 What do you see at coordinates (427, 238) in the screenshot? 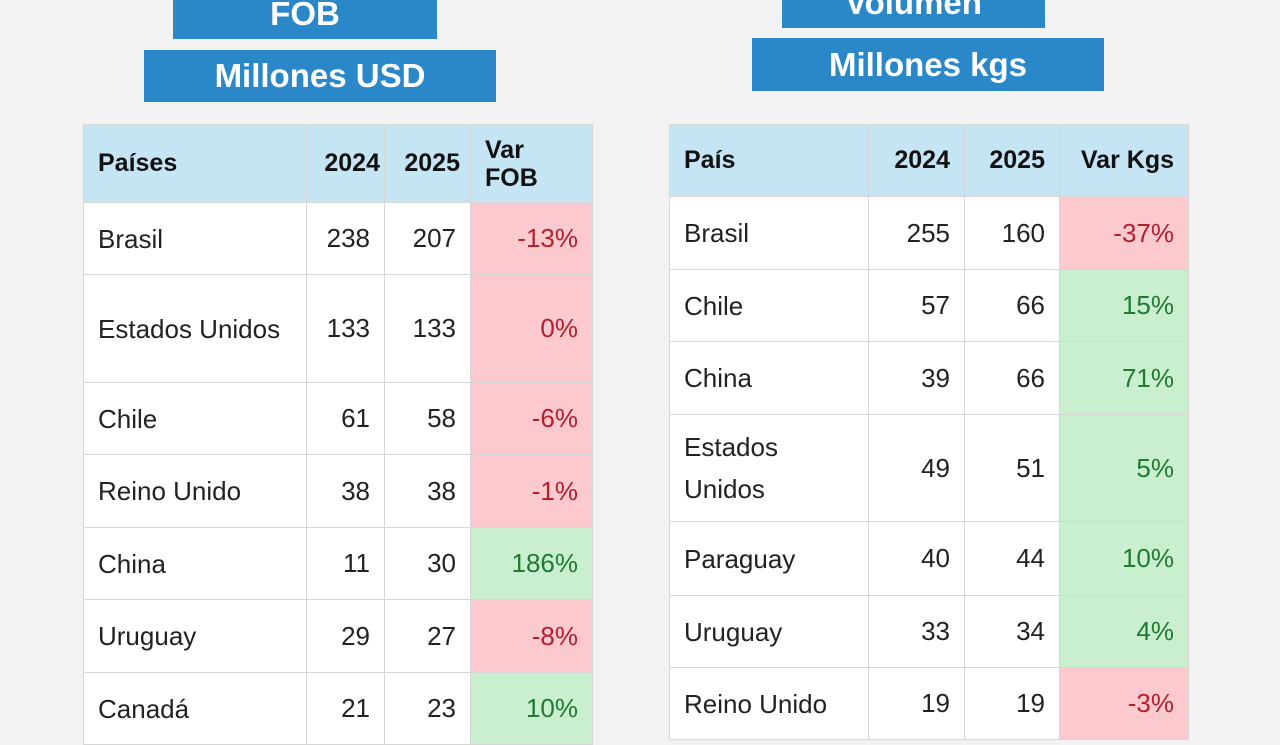
I see `value-2025-cell: 207` at bounding box center [427, 238].